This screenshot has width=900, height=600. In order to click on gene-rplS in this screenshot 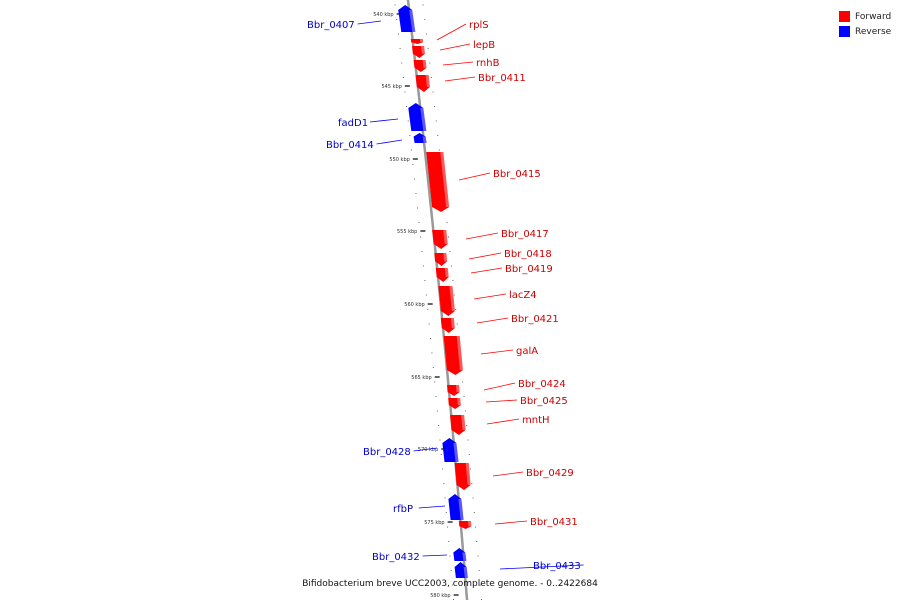, I will do `click(417, 41)`.